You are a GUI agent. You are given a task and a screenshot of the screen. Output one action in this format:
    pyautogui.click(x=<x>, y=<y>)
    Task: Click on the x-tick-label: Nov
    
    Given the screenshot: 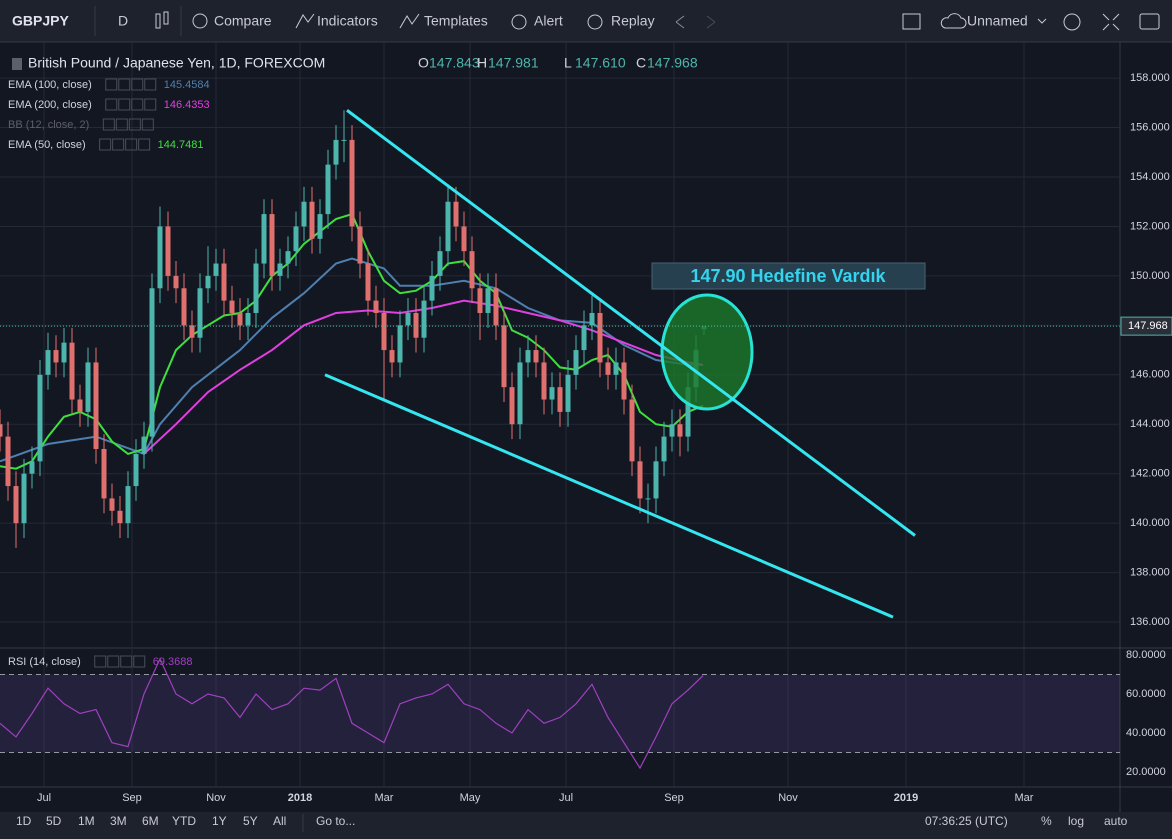 What is the action you would take?
    pyautogui.click(x=788, y=798)
    